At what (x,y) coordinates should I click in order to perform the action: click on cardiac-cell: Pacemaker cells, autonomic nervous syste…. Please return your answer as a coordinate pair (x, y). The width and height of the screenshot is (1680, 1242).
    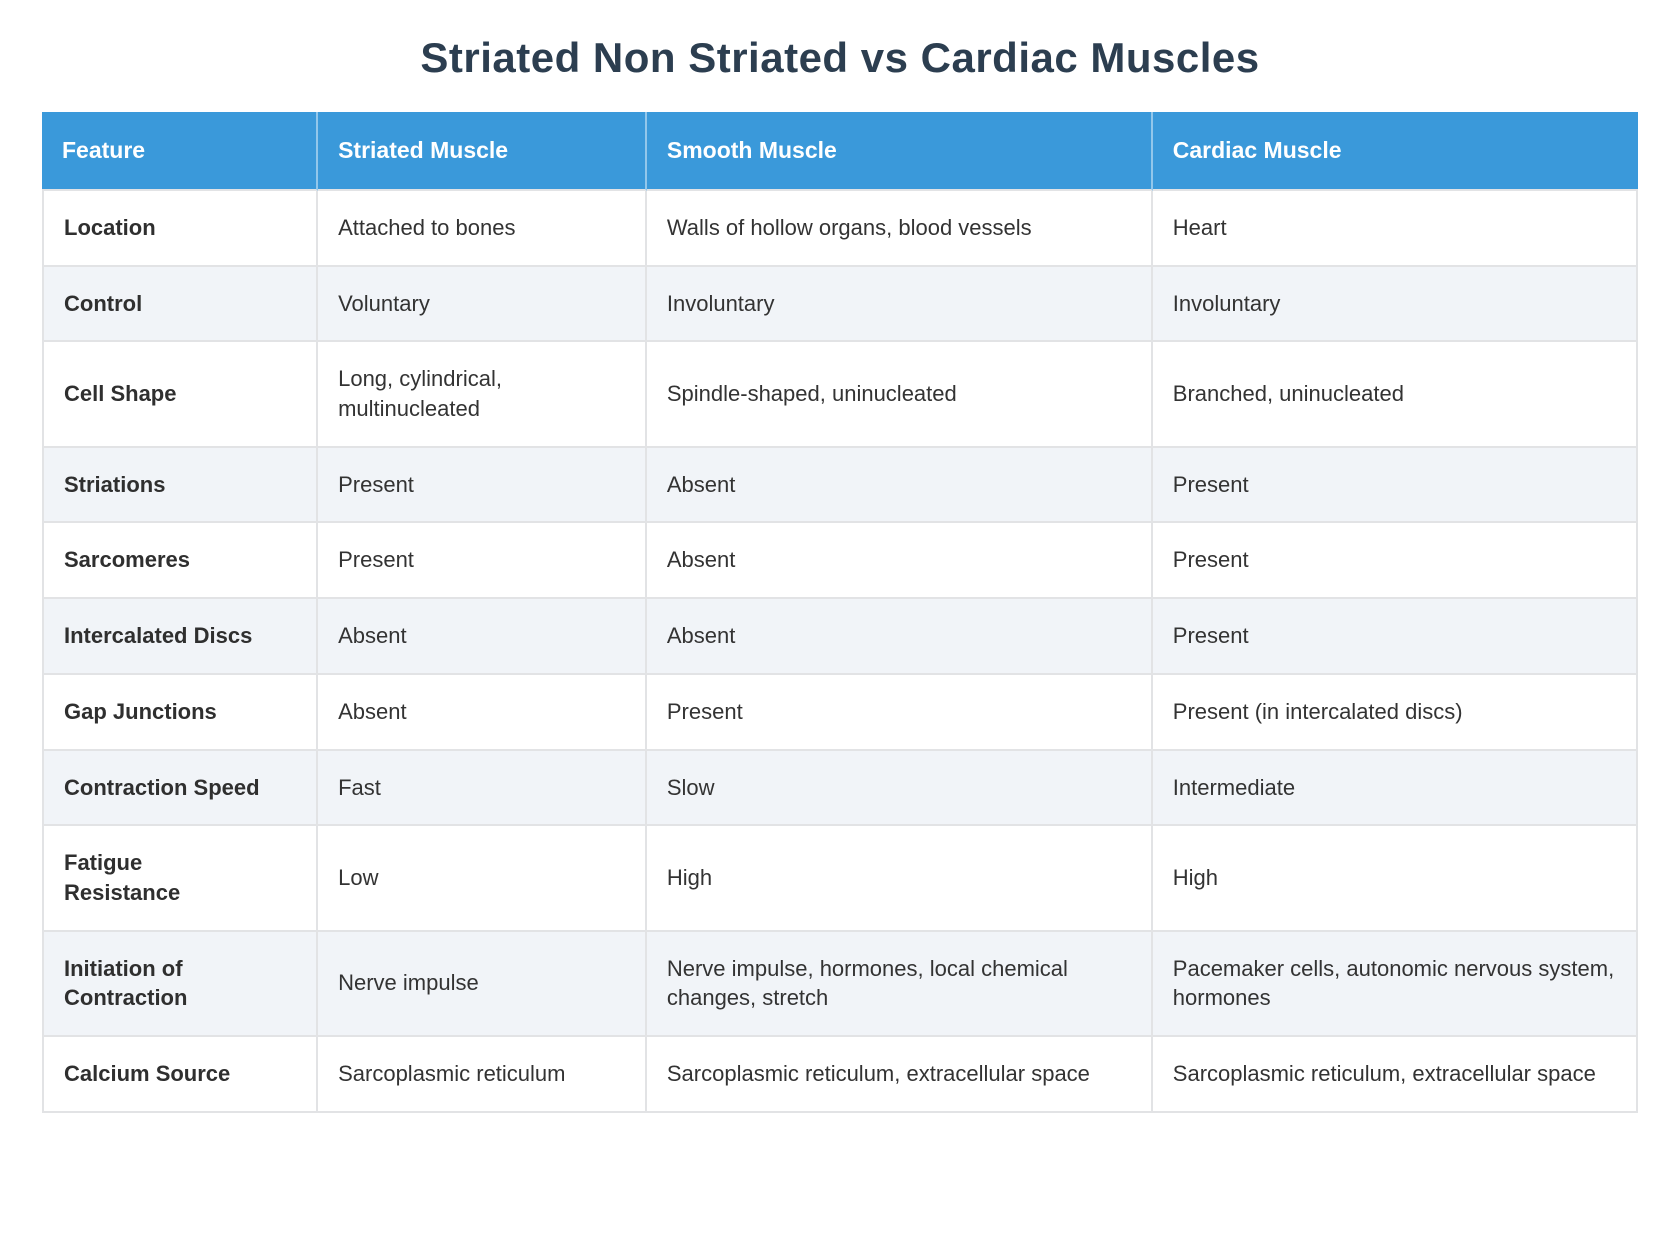
    Looking at the image, I should click on (1395, 984).